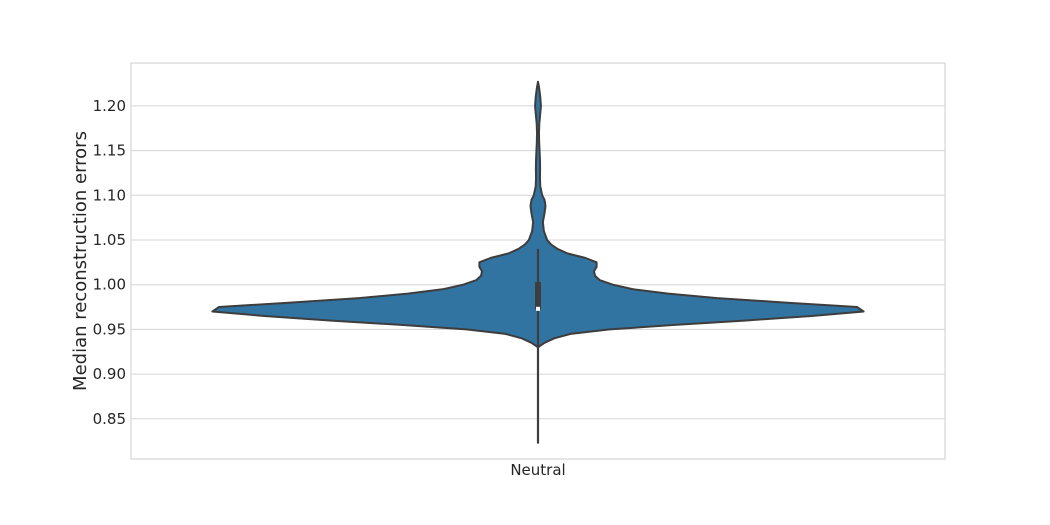 This screenshot has width=1050, height=525. I want to click on y-tick-label: 0.95, so click(109, 329).